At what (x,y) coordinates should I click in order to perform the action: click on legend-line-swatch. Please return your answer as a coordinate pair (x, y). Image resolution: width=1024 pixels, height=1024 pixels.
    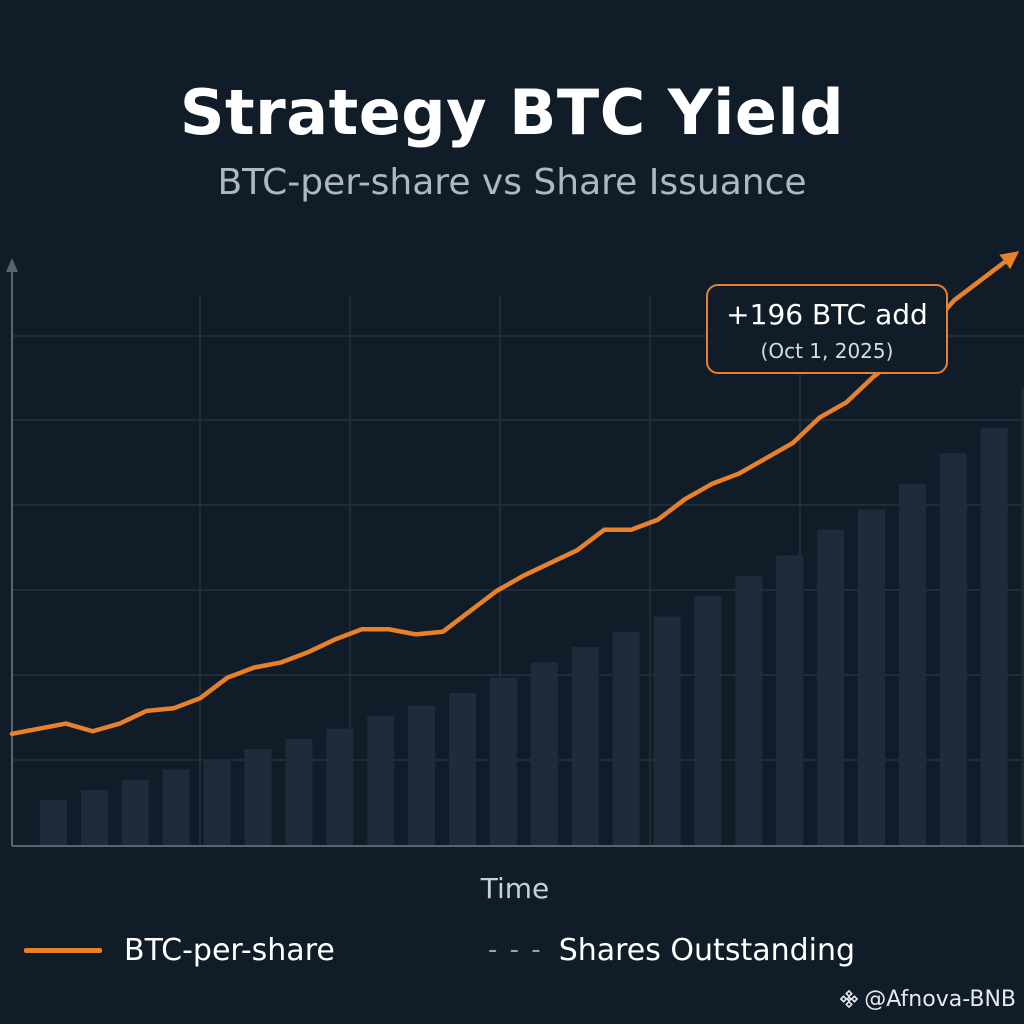
    Looking at the image, I should click on (63, 950).